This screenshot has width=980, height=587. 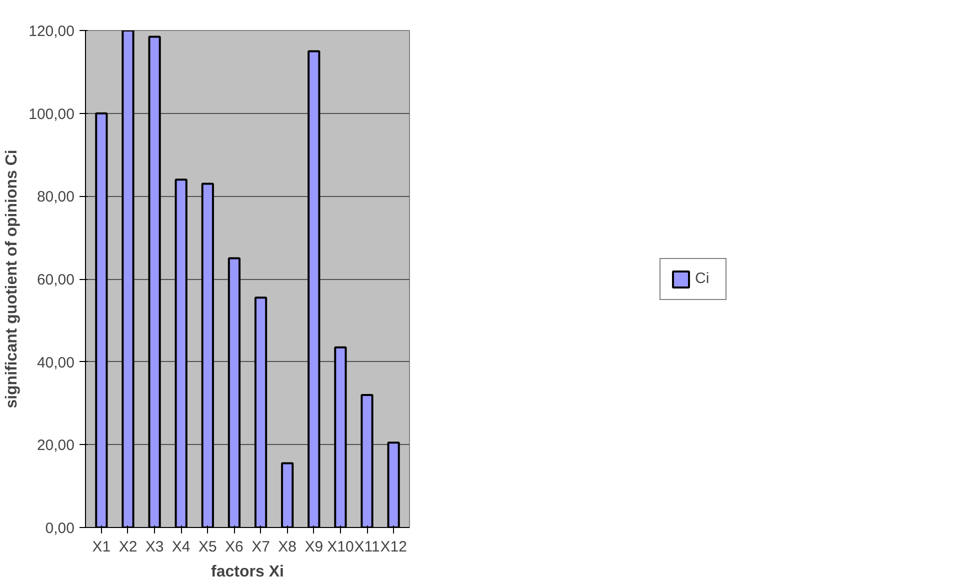 What do you see at coordinates (154, 547) in the screenshot?
I see `x-tick-label: X3` at bounding box center [154, 547].